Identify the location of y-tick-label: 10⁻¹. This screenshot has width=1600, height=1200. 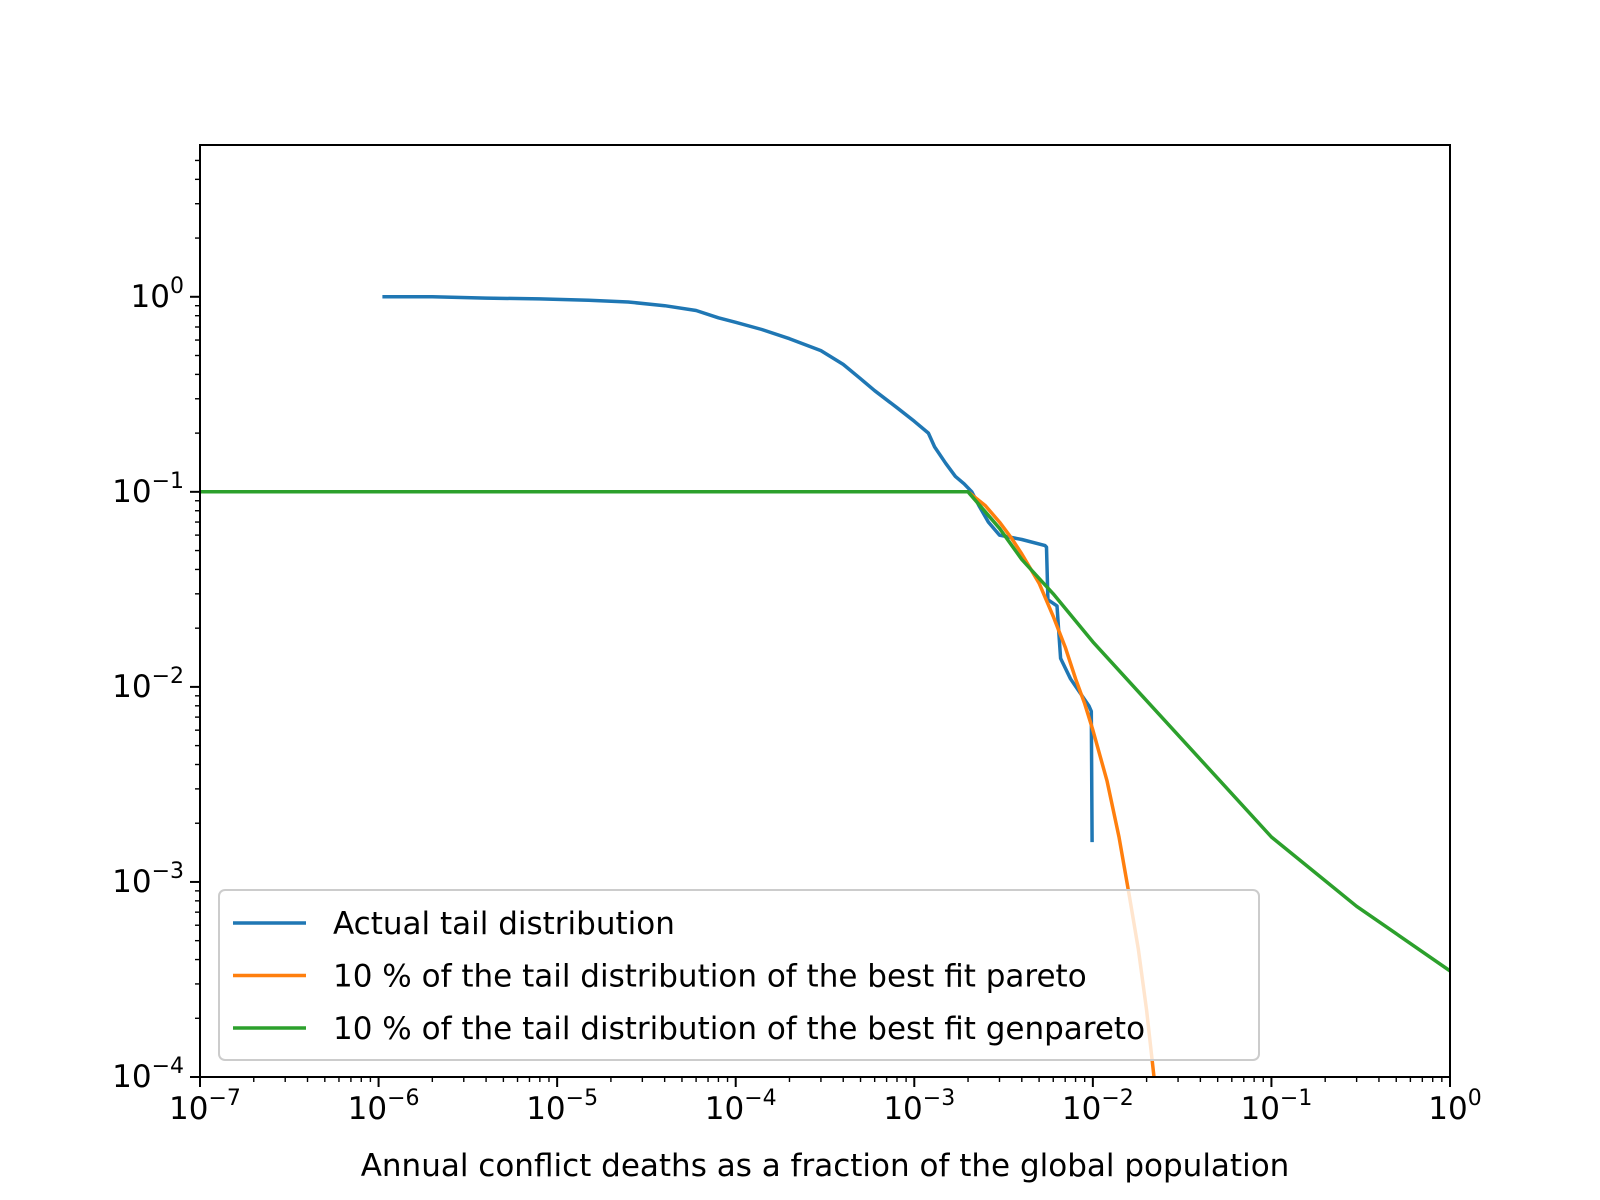
(148, 489).